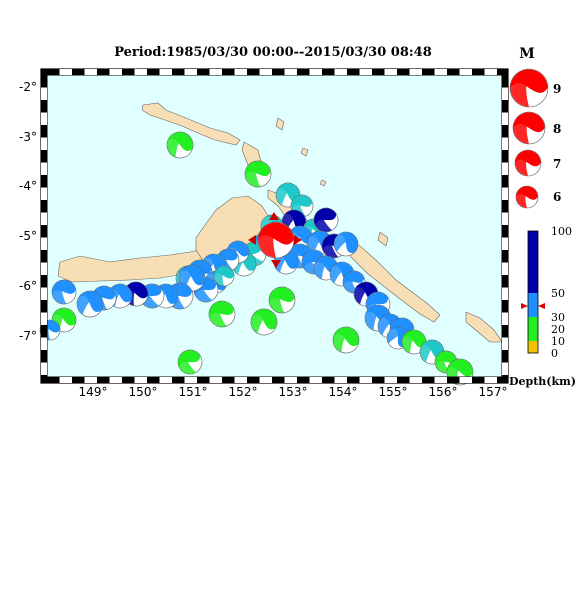 Image resolution: width=585 pixels, height=600 pixels. I want to click on magnitude-label: 7, so click(557, 164).